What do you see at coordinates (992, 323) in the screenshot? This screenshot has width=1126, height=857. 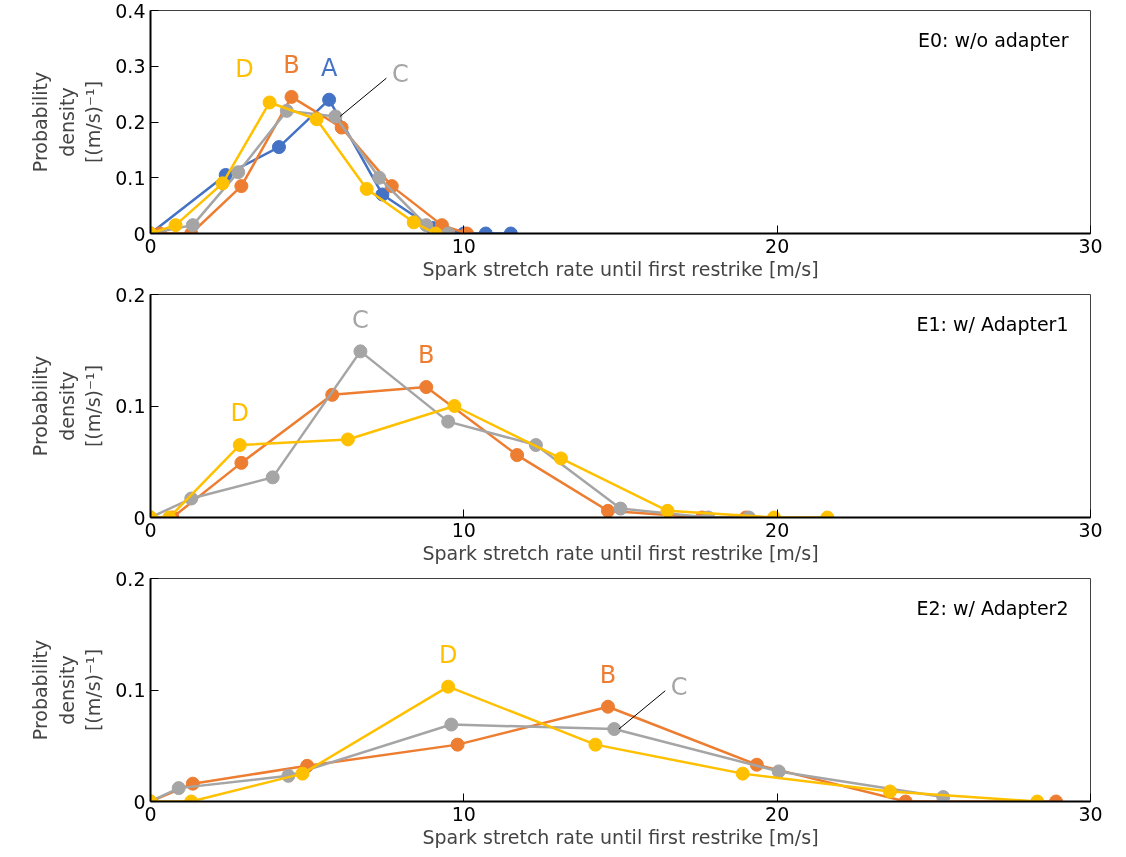 I see `text: E1: w/ Adapter1` at bounding box center [992, 323].